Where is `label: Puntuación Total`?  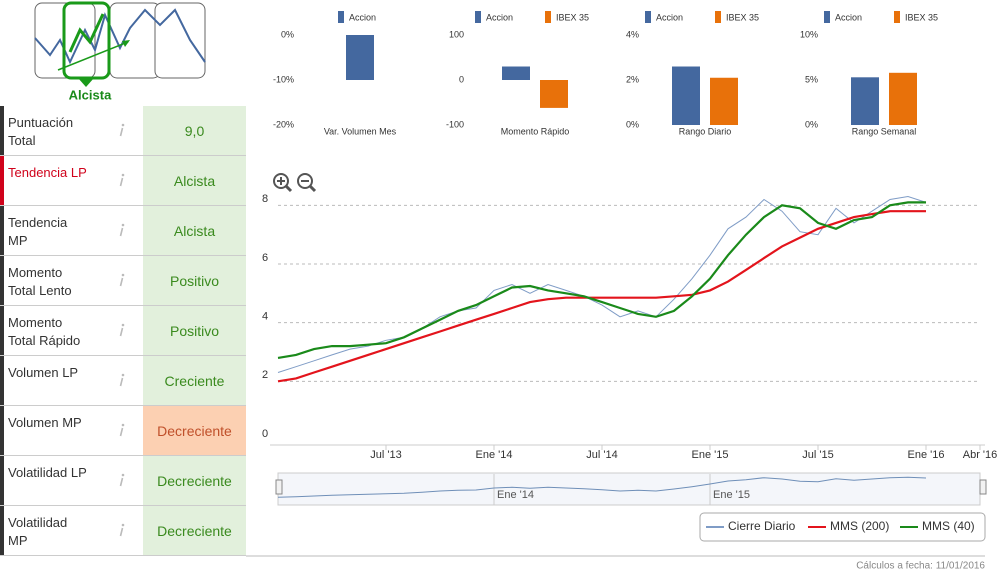
label: Puntuación Total is located at coordinates (41, 131).